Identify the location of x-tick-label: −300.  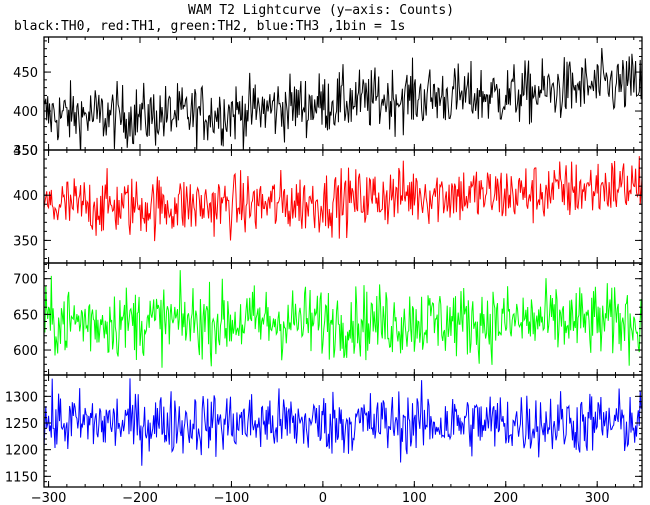
(49, 498).